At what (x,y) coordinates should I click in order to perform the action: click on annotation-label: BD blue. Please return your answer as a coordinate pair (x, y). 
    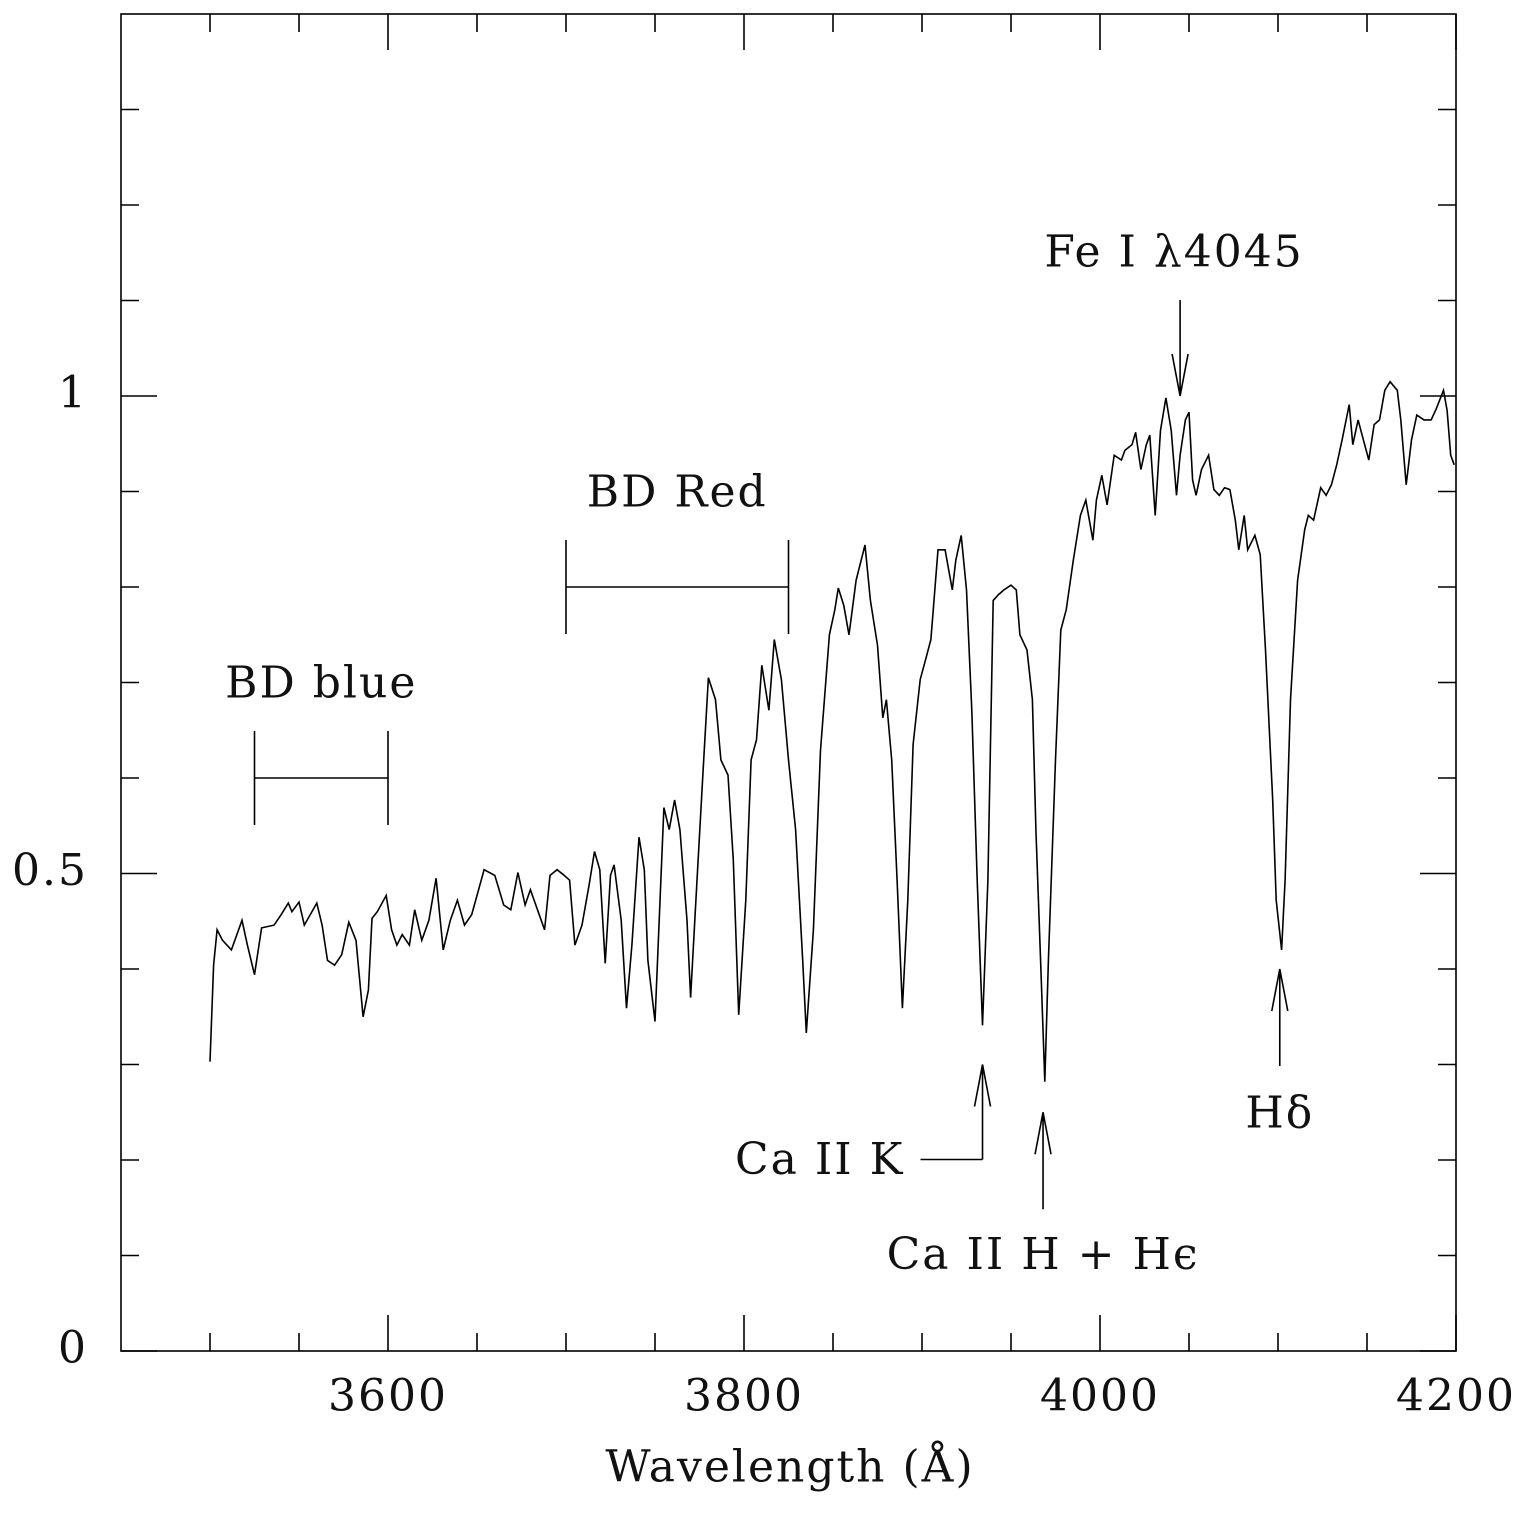
    Looking at the image, I should click on (321, 683).